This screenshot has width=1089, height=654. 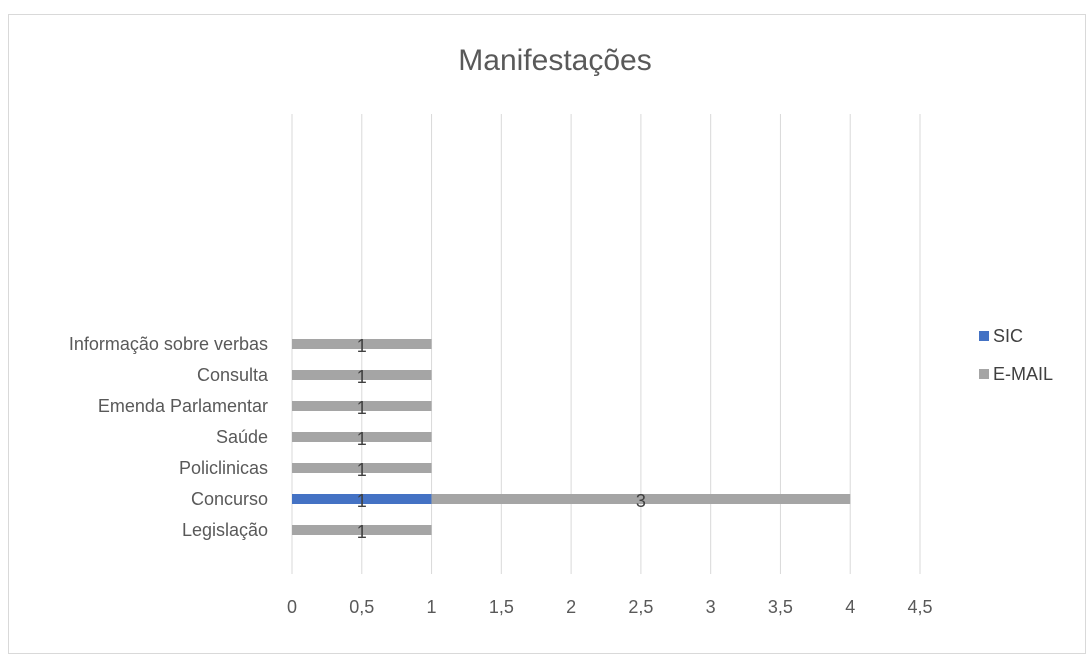 What do you see at coordinates (1016, 355) in the screenshot?
I see `legend: SIC E-MAIL` at bounding box center [1016, 355].